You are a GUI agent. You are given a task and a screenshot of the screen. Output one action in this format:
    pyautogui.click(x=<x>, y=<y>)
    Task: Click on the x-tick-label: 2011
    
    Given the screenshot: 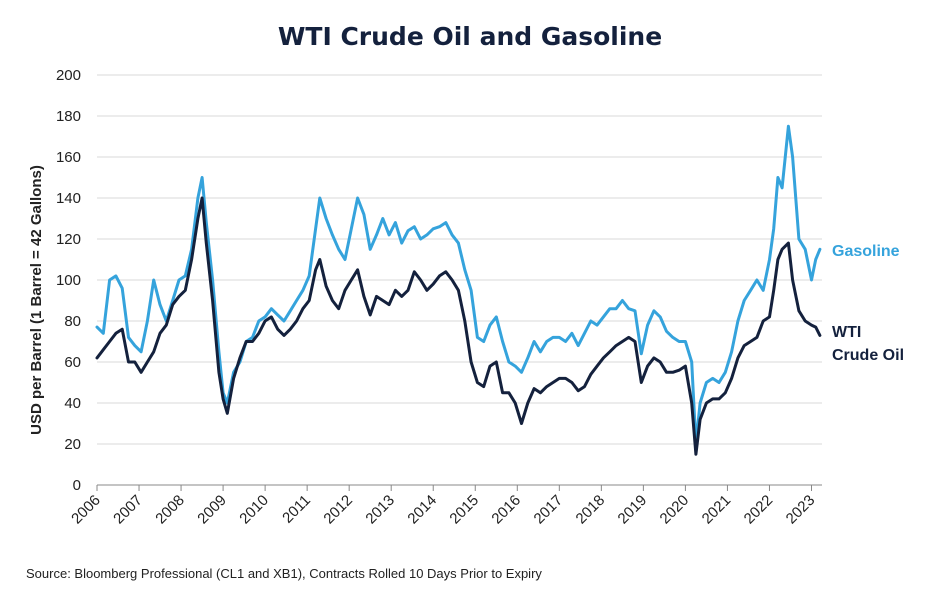 What is the action you would take?
    pyautogui.click(x=296, y=509)
    